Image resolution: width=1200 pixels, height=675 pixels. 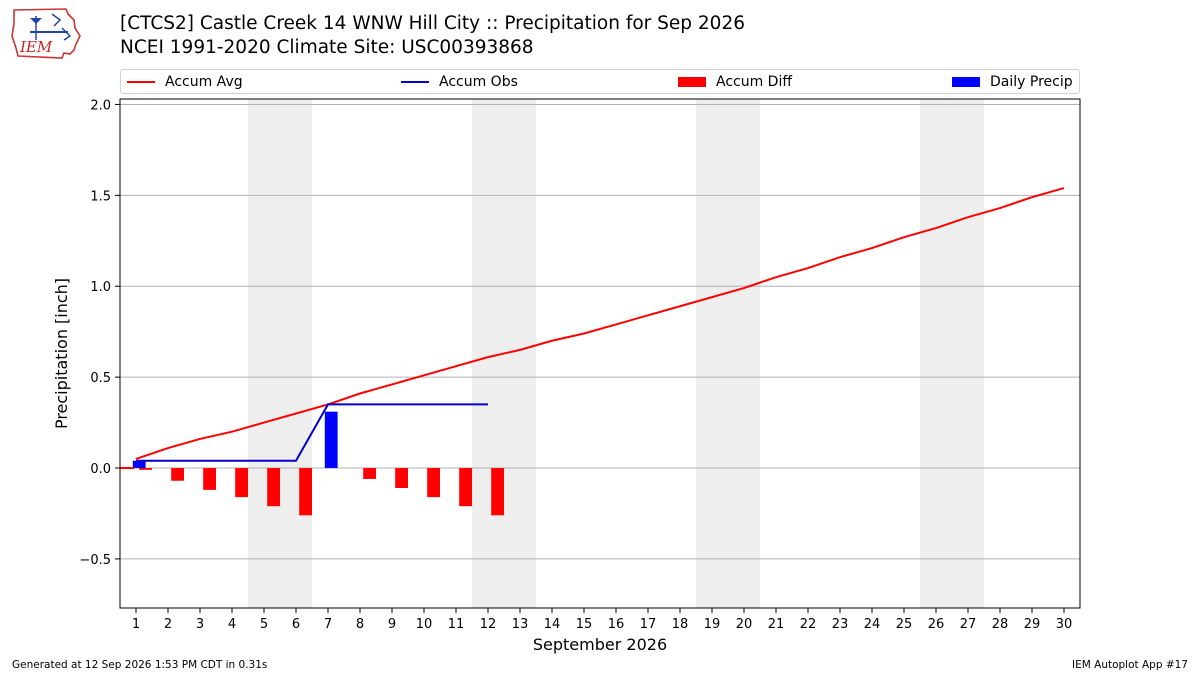 What do you see at coordinates (312, 432) in the screenshot?
I see `accum-obs-line` at bounding box center [312, 432].